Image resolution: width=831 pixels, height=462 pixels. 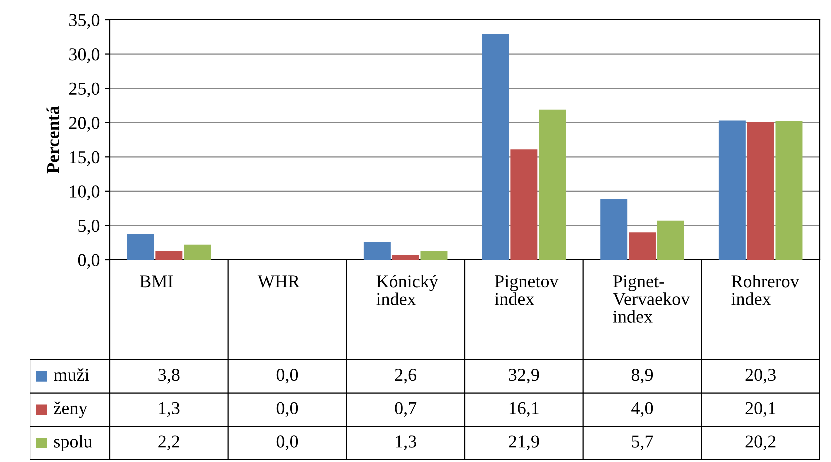 I want to click on y-tick-label: 35,0, so click(x=85, y=22).